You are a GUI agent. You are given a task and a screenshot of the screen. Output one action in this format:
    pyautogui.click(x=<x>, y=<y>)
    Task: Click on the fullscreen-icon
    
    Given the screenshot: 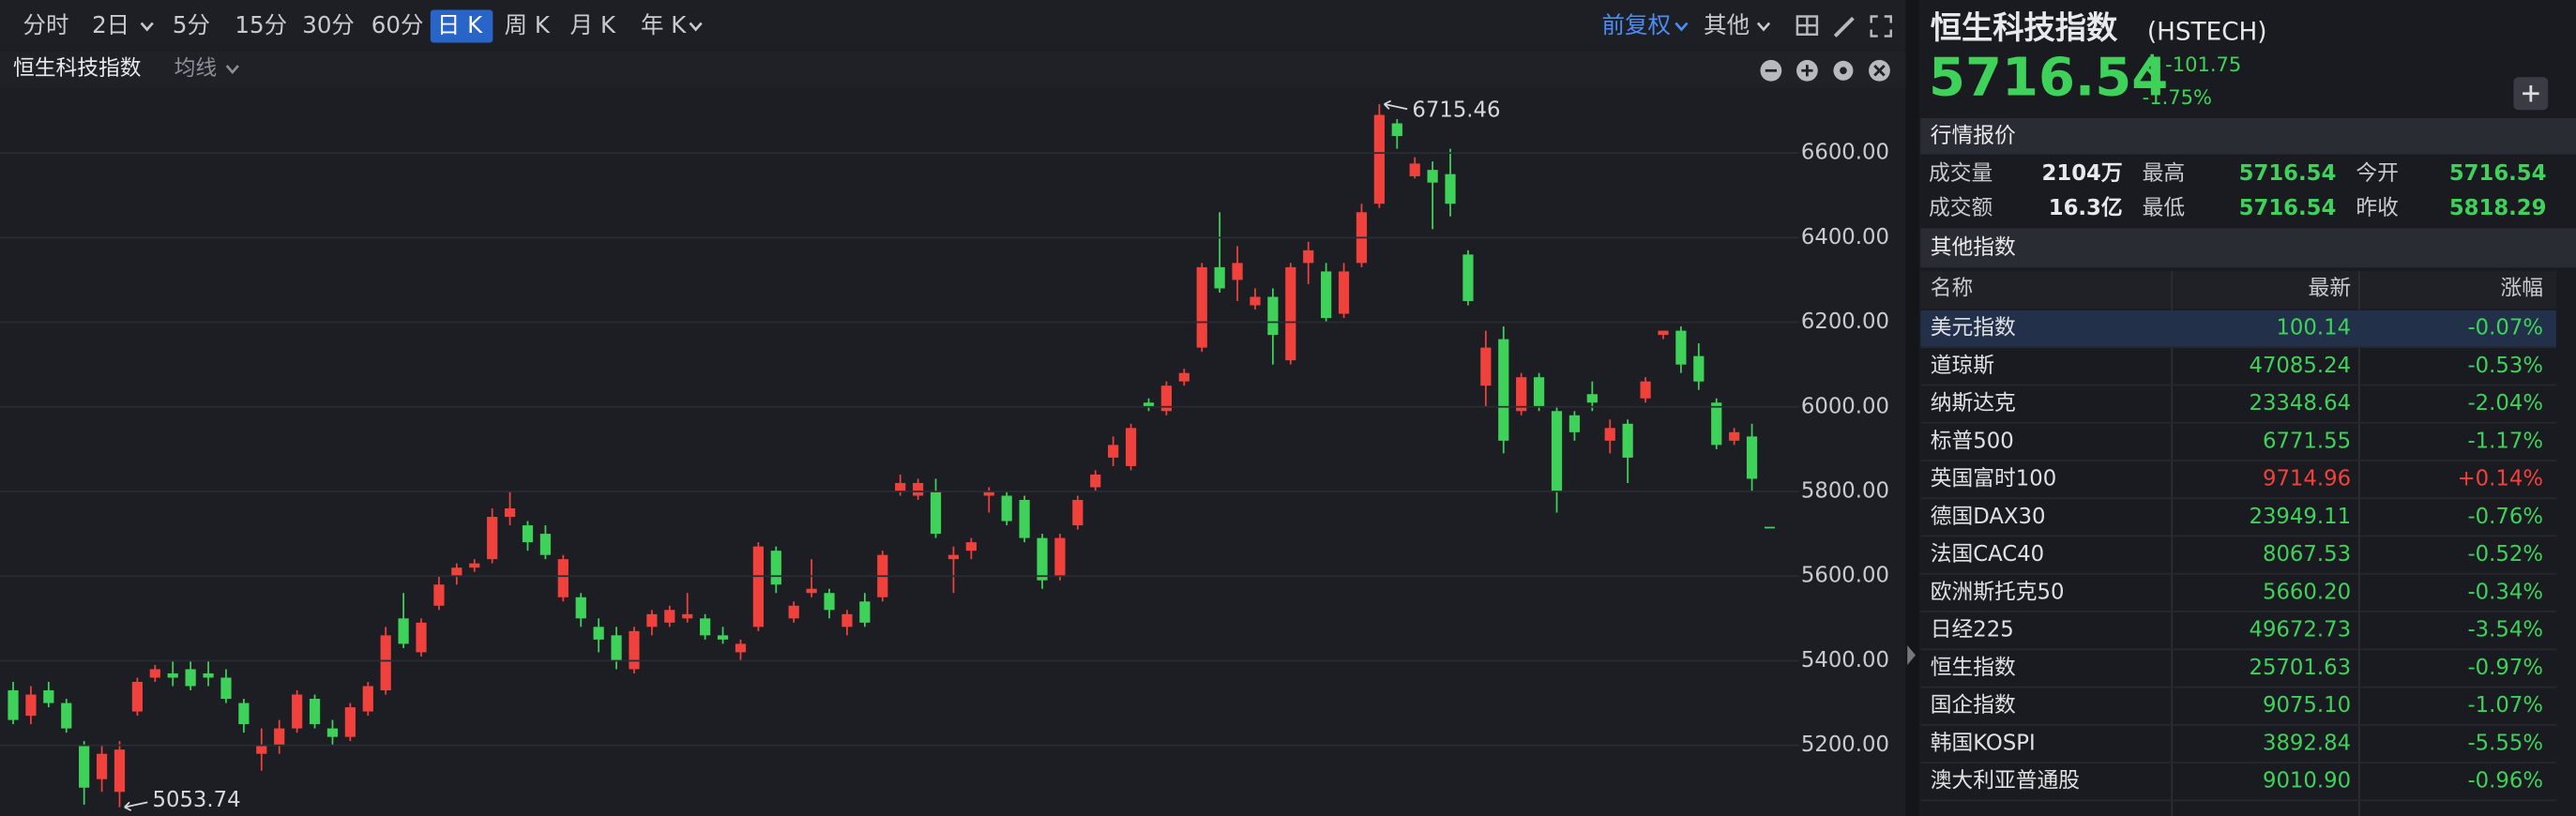 What is the action you would take?
    pyautogui.click(x=1881, y=26)
    